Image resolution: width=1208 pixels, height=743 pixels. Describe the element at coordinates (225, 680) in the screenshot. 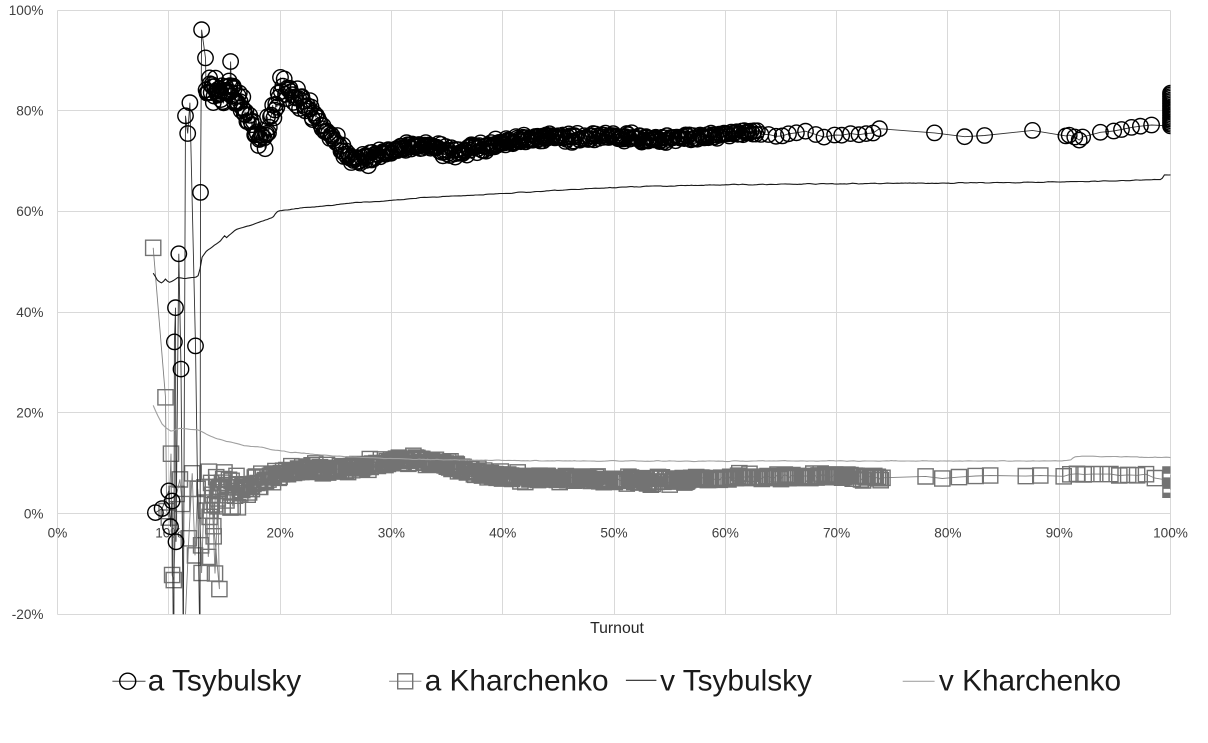

I see `svg-text: a Tsybulsky` at that location.